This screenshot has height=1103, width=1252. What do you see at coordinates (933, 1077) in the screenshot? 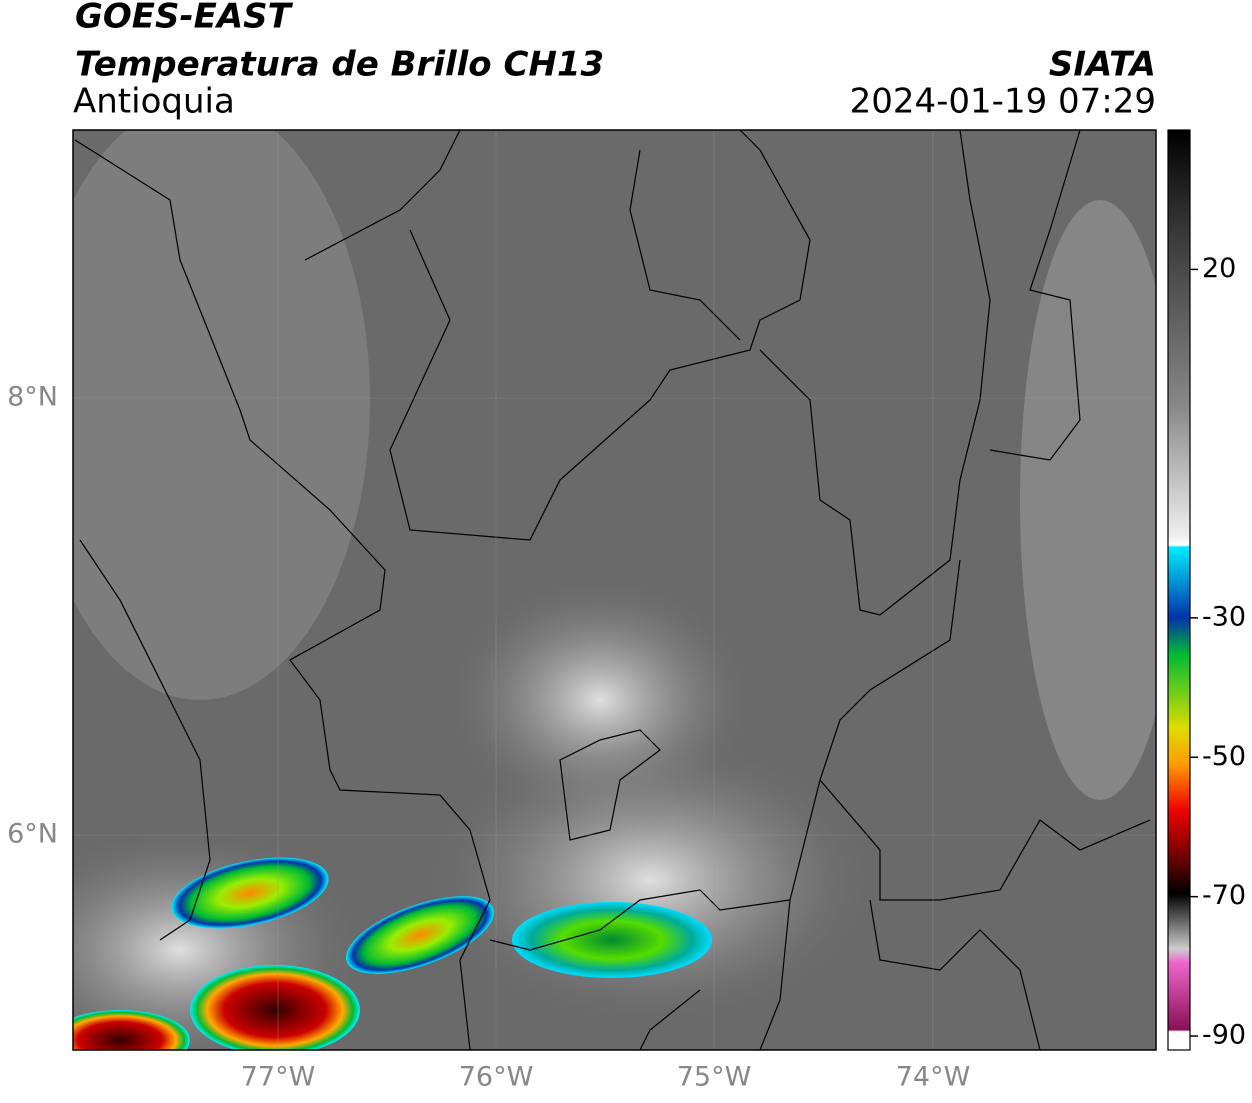
I see `lon-label: 74°W` at bounding box center [933, 1077].